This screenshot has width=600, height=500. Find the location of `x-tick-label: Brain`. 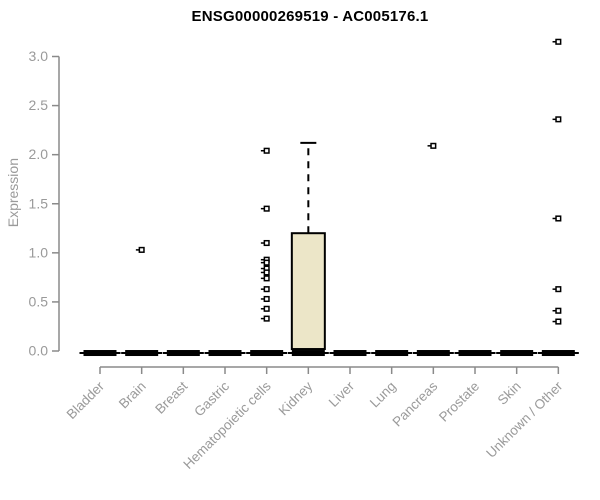

x-tick-label: Brain is located at coordinates (132, 395).